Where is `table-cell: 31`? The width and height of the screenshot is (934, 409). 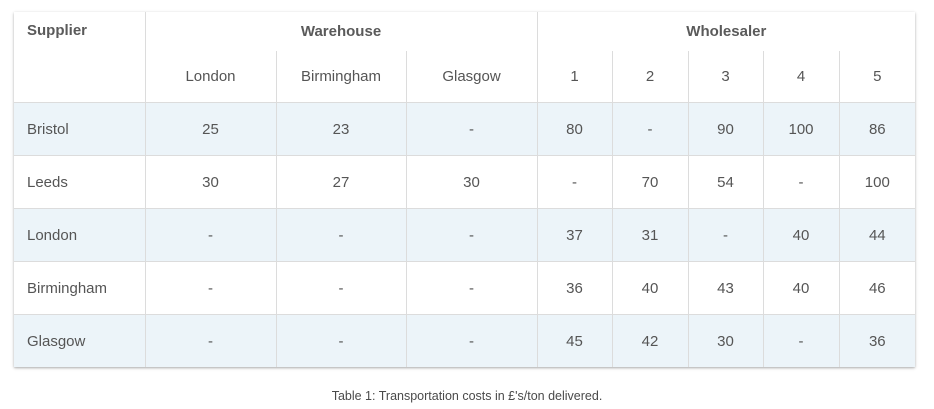 table-cell: 31 is located at coordinates (650, 235).